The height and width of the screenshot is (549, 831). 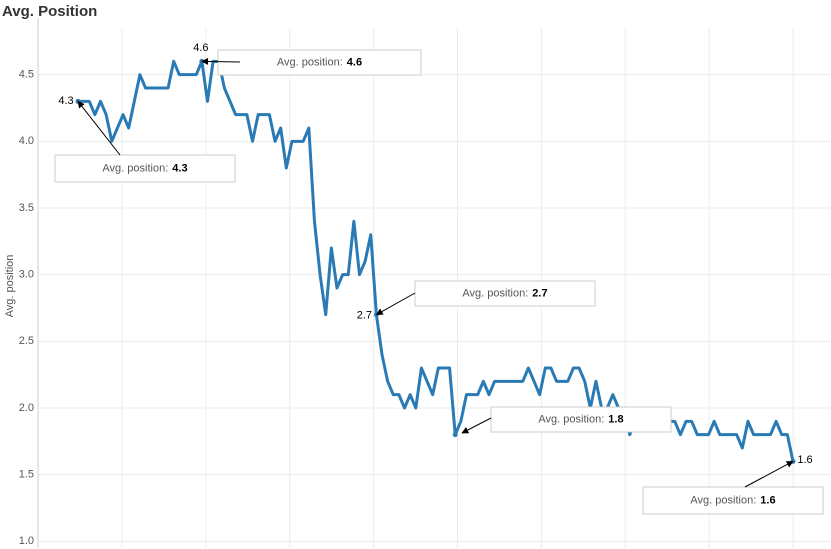 What do you see at coordinates (455, 435) in the screenshot?
I see `annotated-point` at bounding box center [455, 435].